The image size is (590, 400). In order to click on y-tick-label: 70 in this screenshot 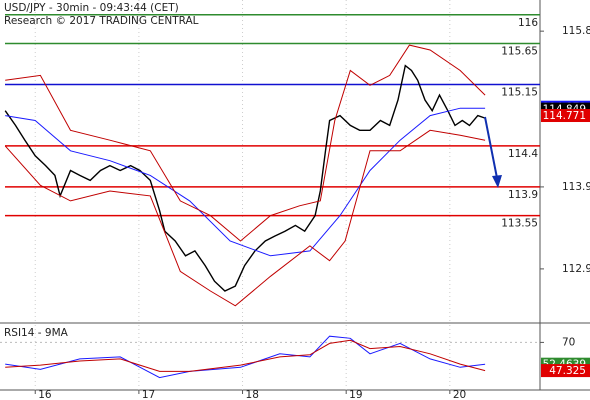, I will do `click(568, 342)`.